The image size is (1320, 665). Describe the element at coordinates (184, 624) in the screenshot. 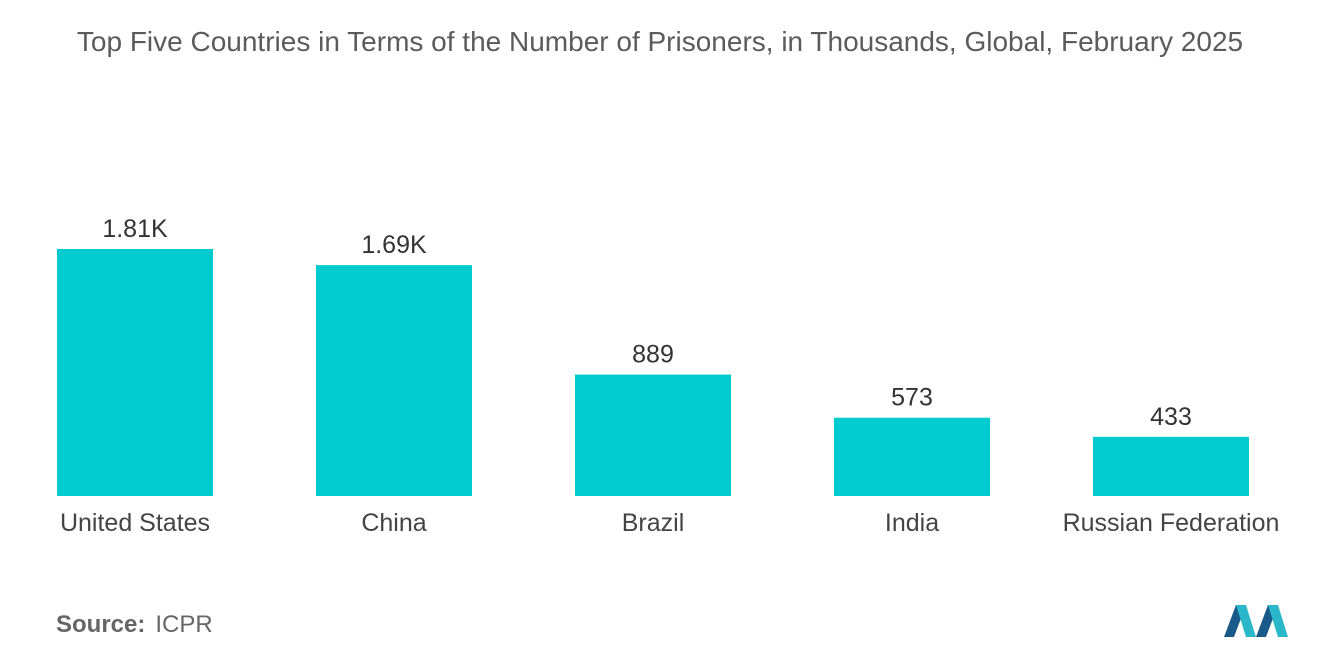

I see `source-value: ICPR` at that location.